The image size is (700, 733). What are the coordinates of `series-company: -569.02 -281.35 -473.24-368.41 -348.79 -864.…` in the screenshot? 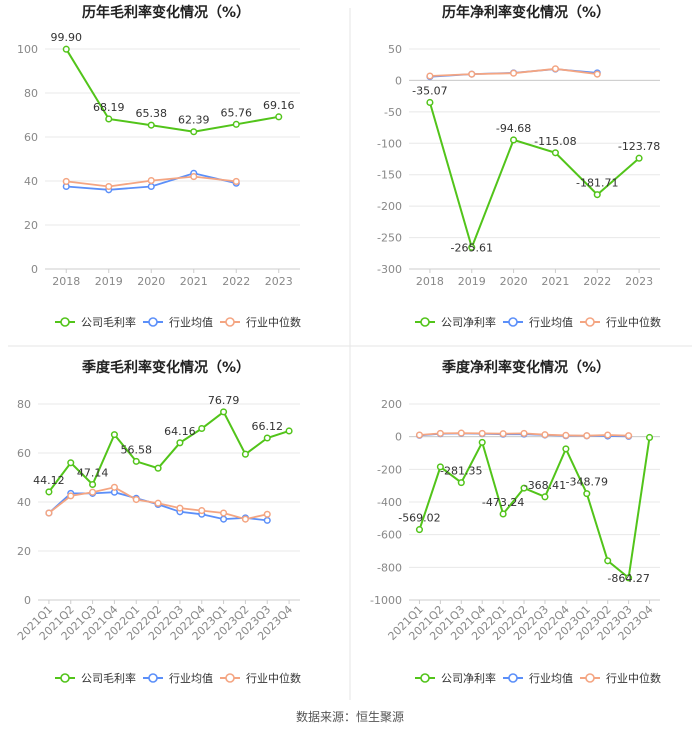 It's located at (526, 509).